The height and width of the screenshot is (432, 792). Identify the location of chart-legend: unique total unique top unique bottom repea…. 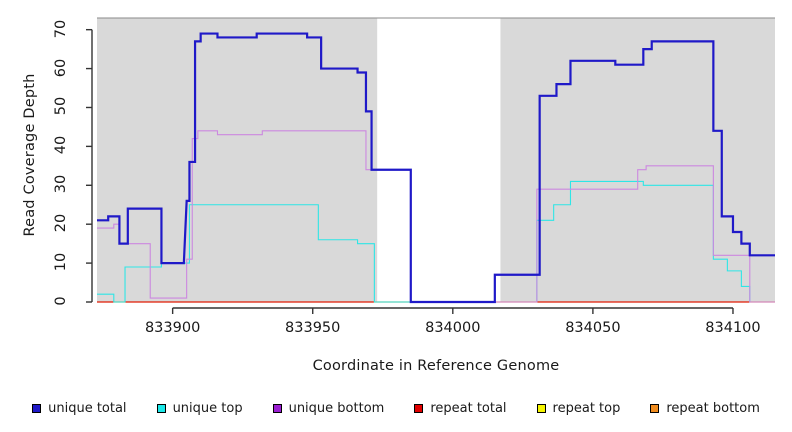
(396, 408).